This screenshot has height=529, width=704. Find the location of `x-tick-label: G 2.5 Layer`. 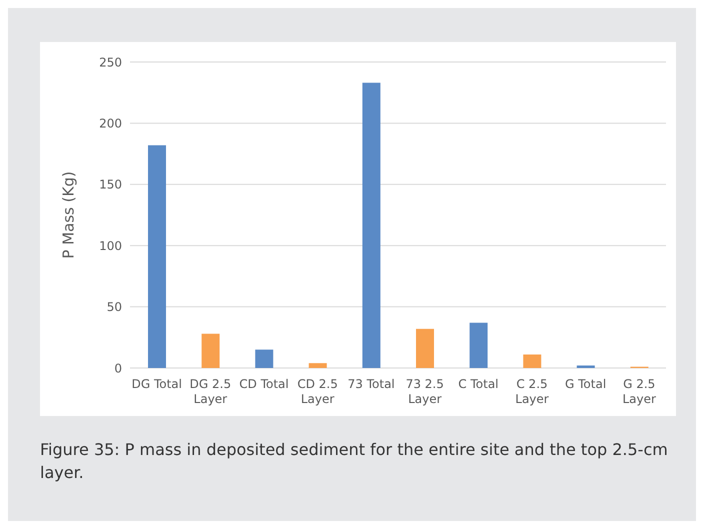

x-tick-label: G 2.5 Layer is located at coordinates (639, 391).